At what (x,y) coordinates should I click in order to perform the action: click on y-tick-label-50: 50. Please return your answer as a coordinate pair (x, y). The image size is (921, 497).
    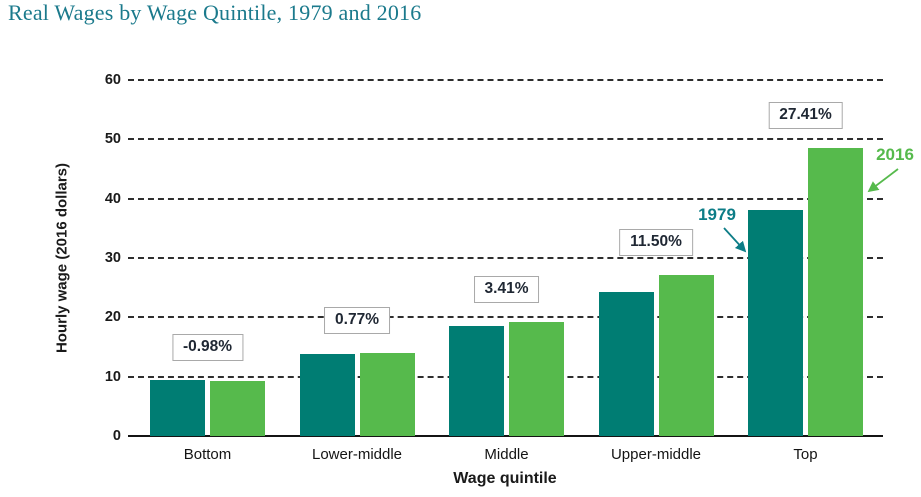
    Looking at the image, I should click on (112, 139).